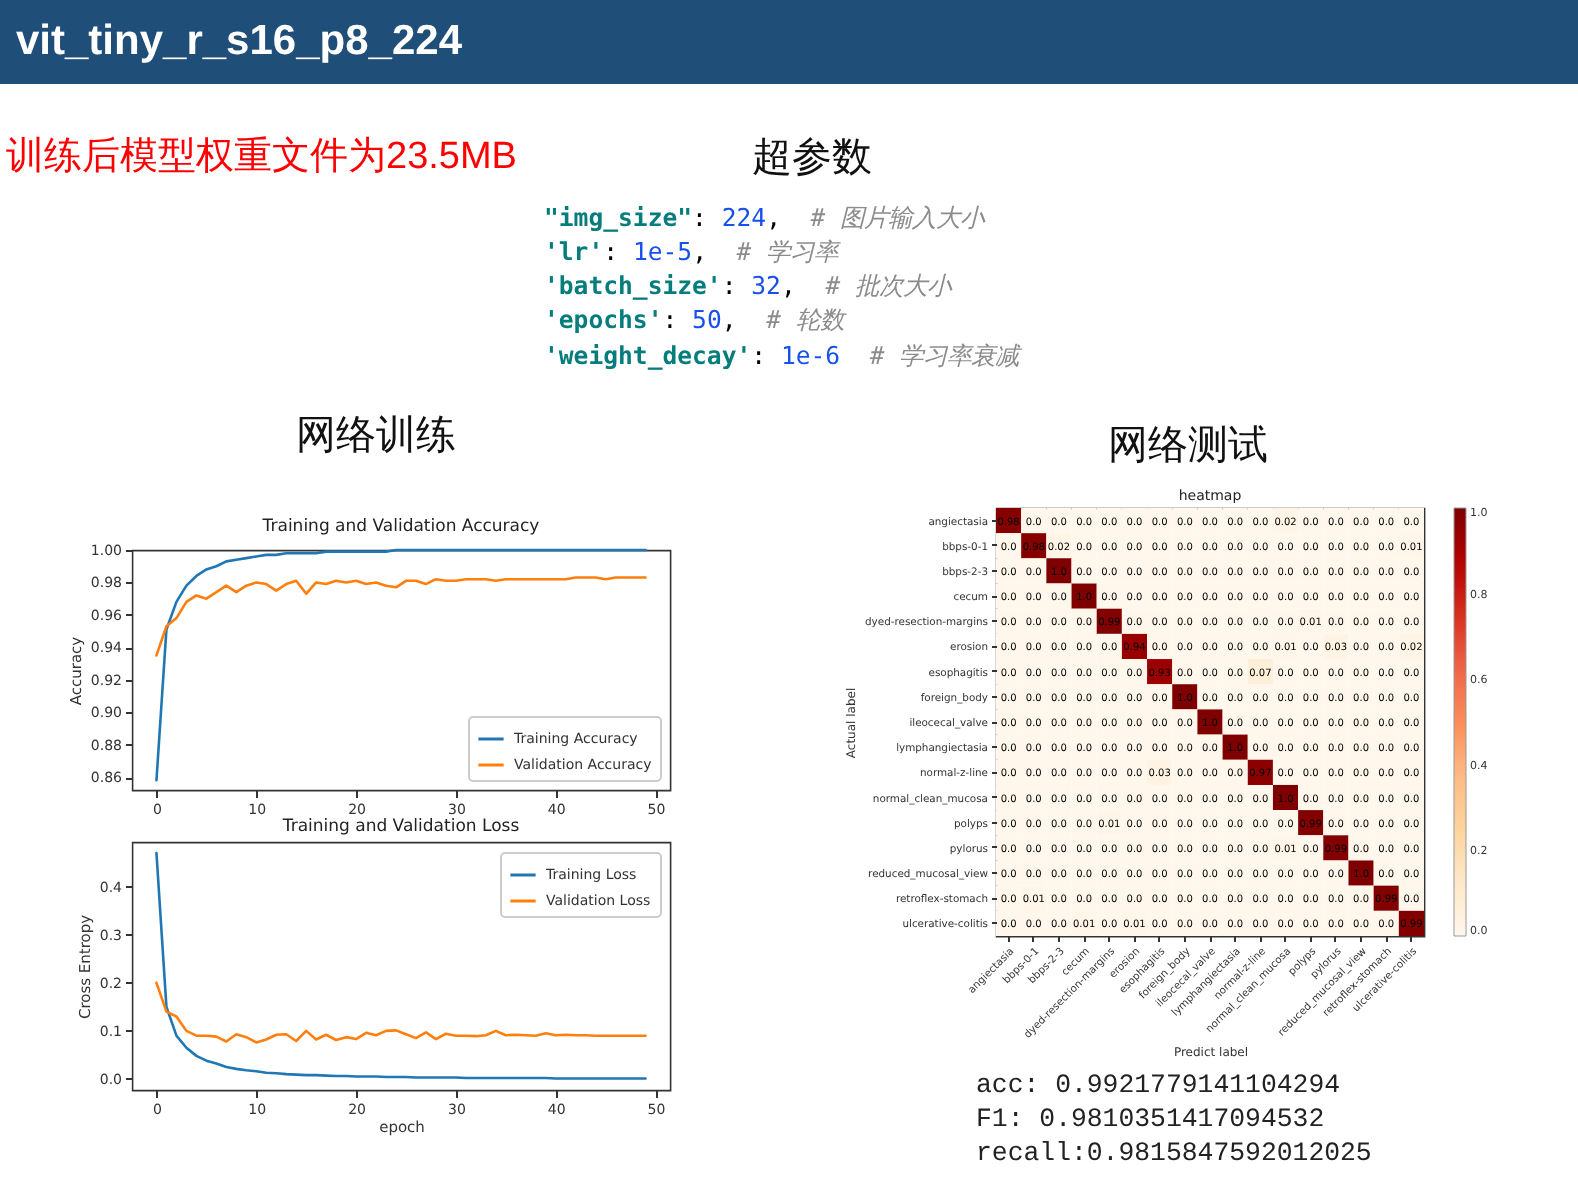  Describe the element at coordinates (400, 827) in the screenshot. I see `chart-title: Training and Validation Loss` at that location.